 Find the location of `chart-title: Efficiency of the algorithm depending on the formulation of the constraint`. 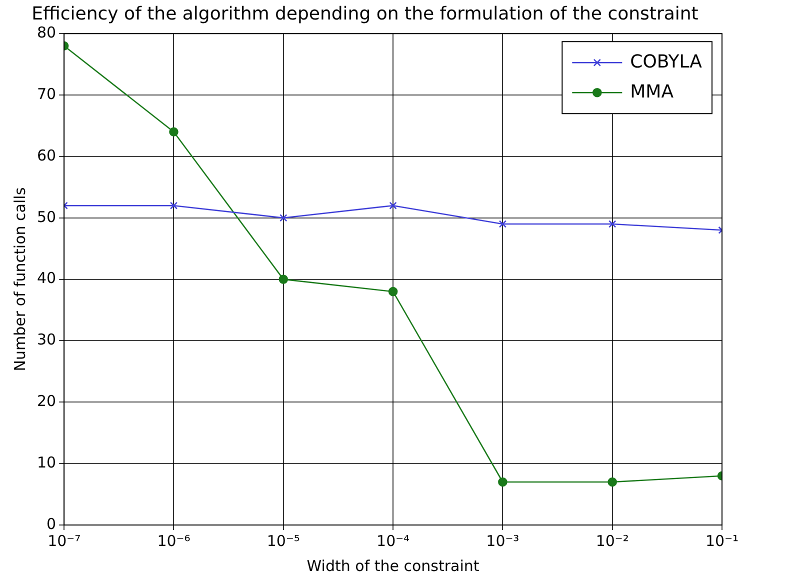

chart-title: Efficiency of the algorithm depending on the formulation of the constraint is located at coordinates (365, 13).